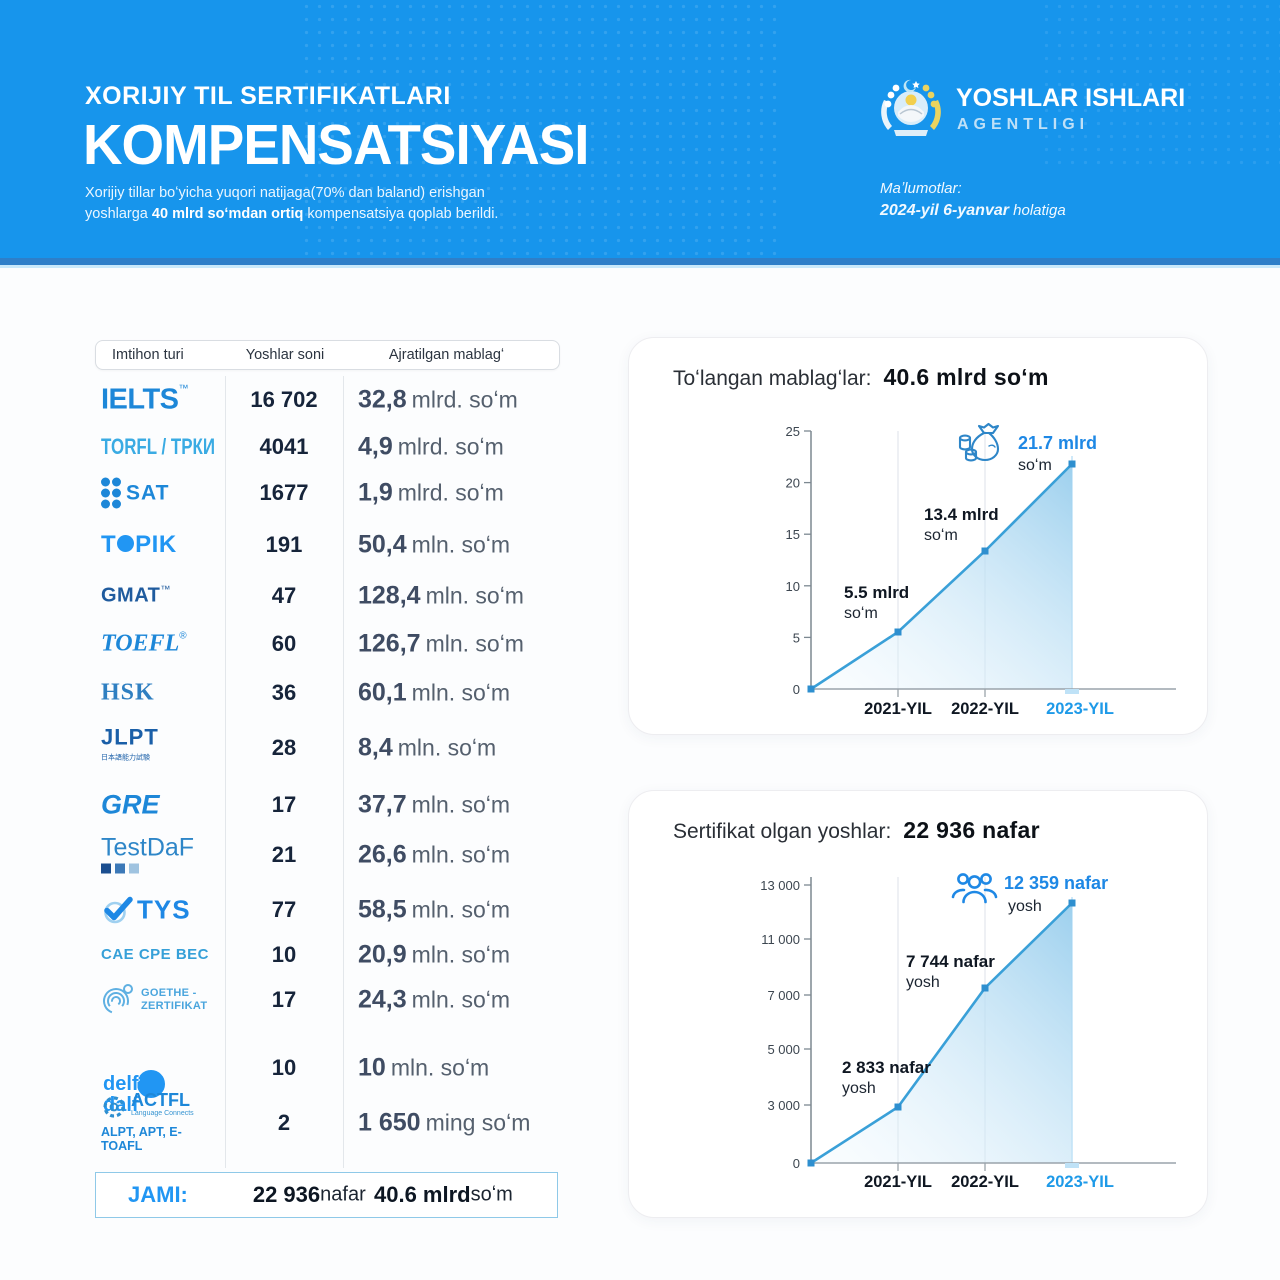 The height and width of the screenshot is (1280, 1280). What do you see at coordinates (151, 1084) in the screenshot?
I see `delf-donut-icon` at bounding box center [151, 1084].